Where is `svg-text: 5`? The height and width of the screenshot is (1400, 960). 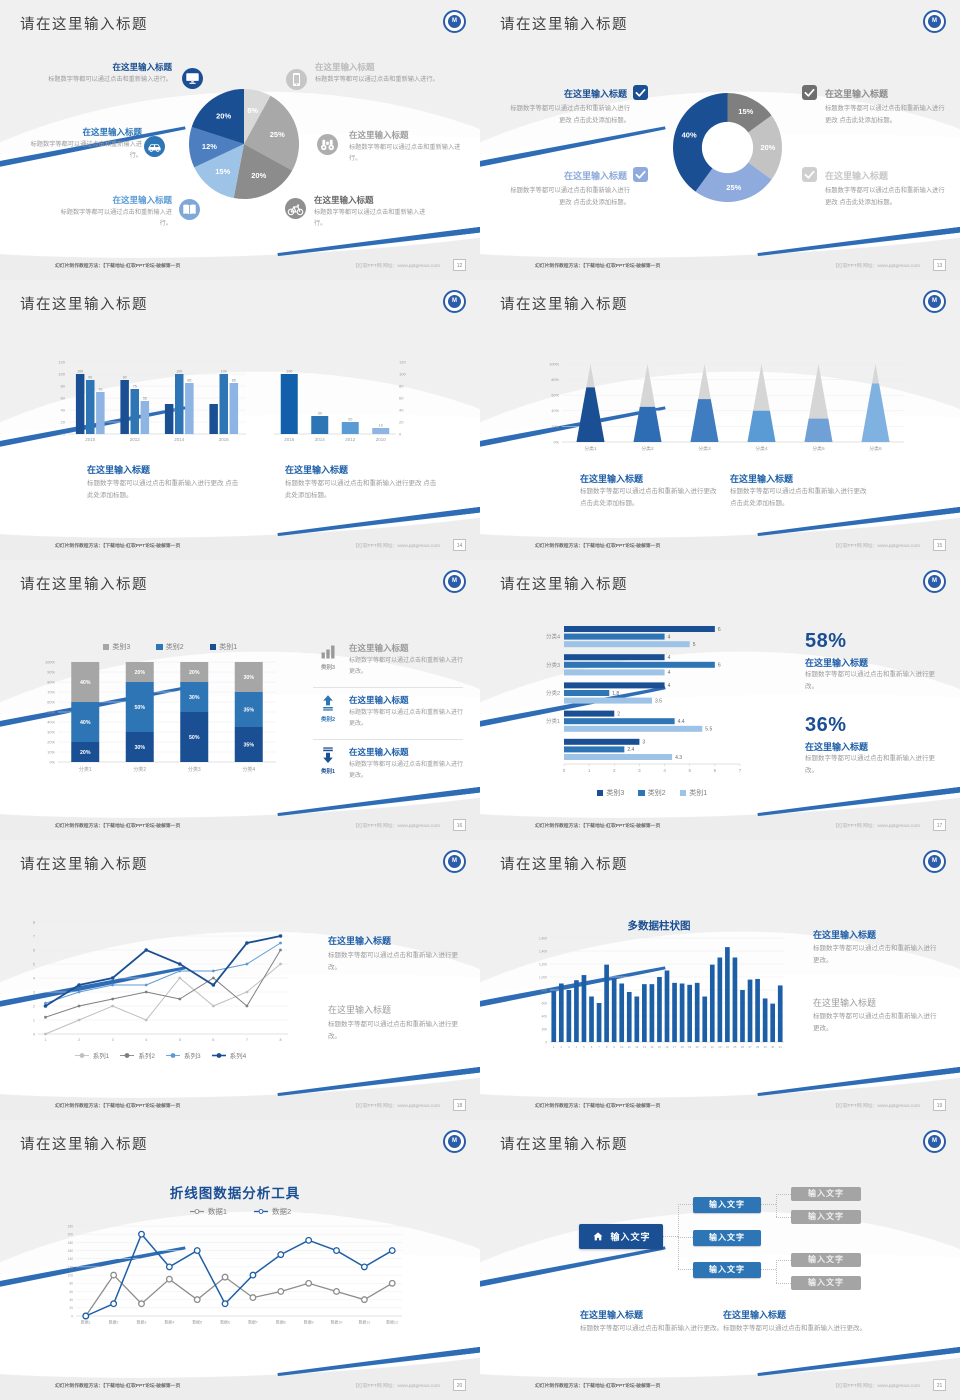 svg-text: 5 is located at coordinates (694, 645).